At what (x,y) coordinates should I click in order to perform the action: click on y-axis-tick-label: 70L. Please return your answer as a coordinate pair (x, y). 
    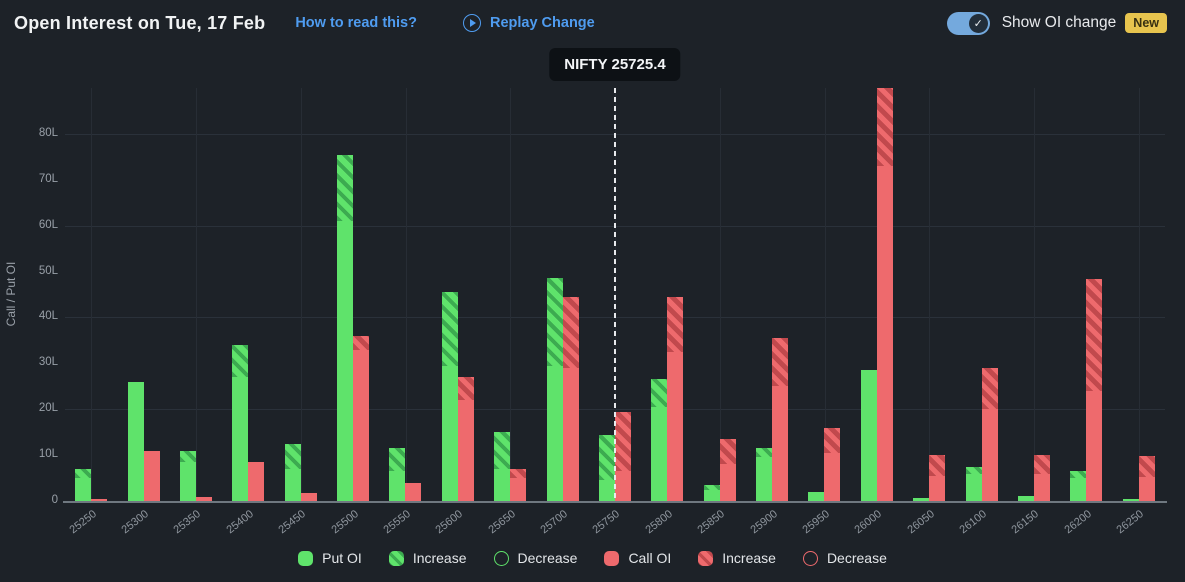
    Looking at the image, I should click on (48, 178).